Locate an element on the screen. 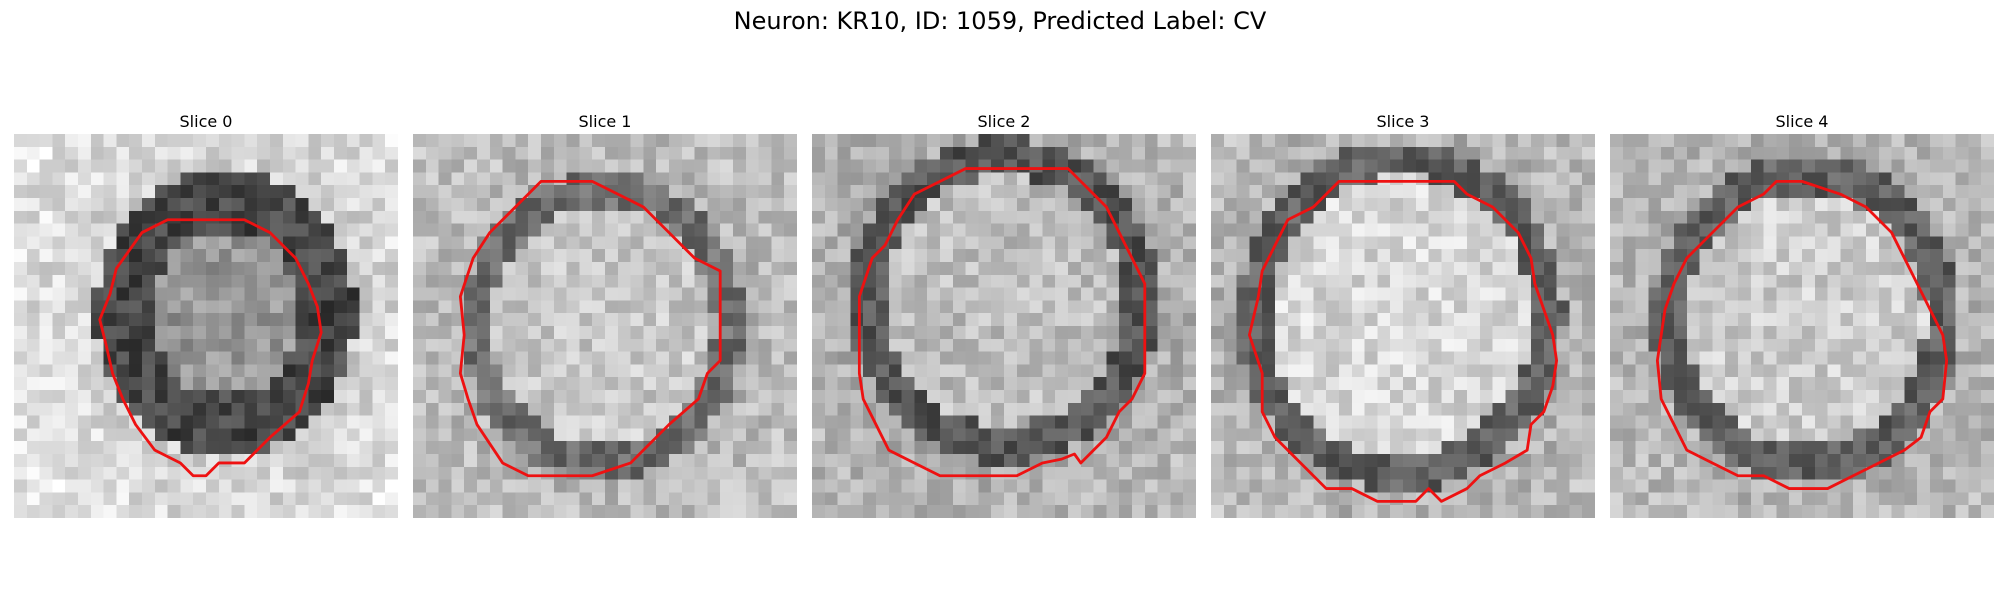  slice-panel-2: Slice 2 is located at coordinates (1004, 315).